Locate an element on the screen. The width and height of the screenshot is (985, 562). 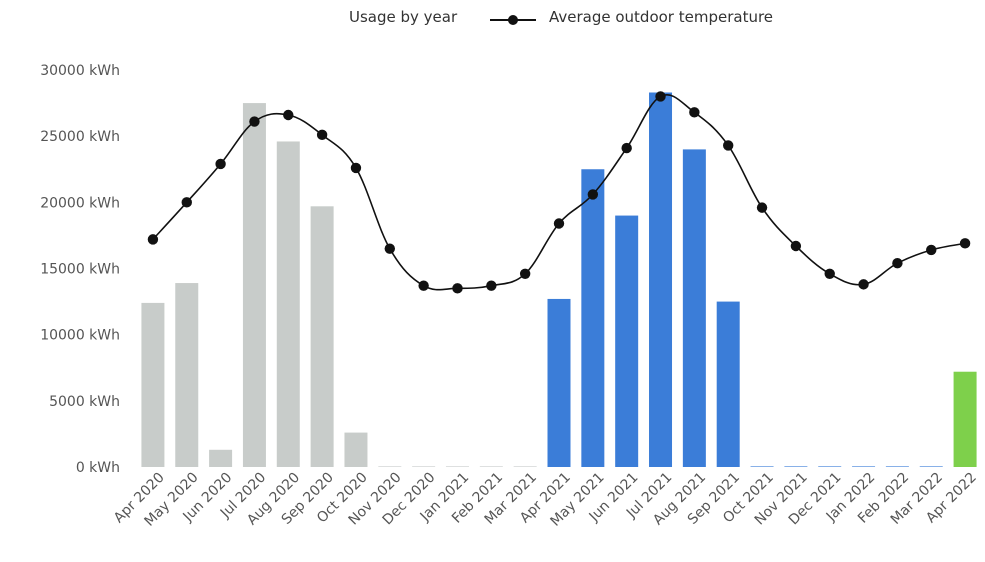
y-tick-label: 5000 kWh is located at coordinates (84, 402).